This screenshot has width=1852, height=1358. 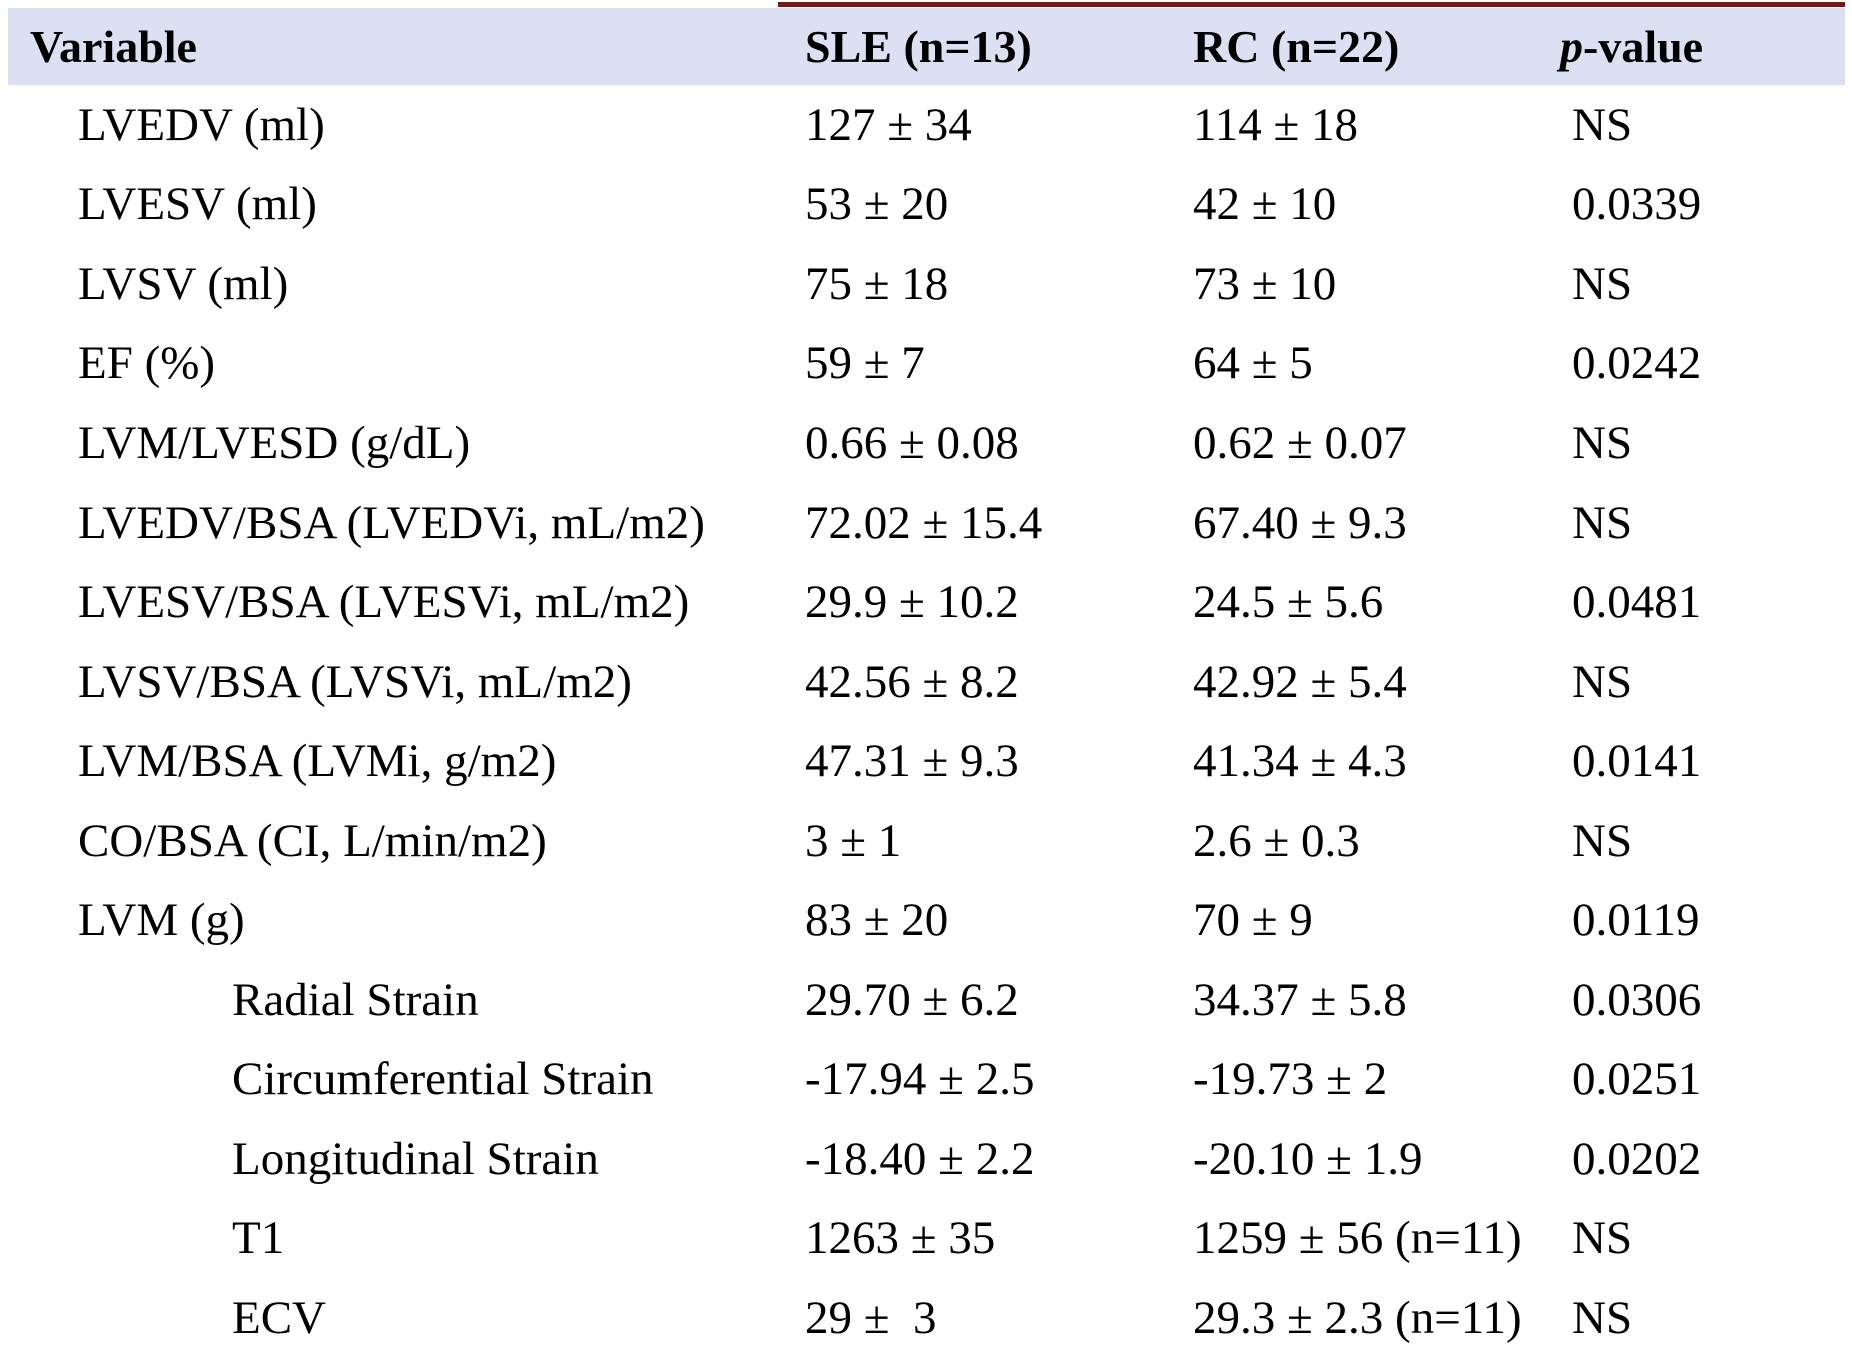 What do you see at coordinates (355, 681) in the screenshot?
I see `variable-name-cell: LVSV/BSA (LVSVi, mL/m2)` at bounding box center [355, 681].